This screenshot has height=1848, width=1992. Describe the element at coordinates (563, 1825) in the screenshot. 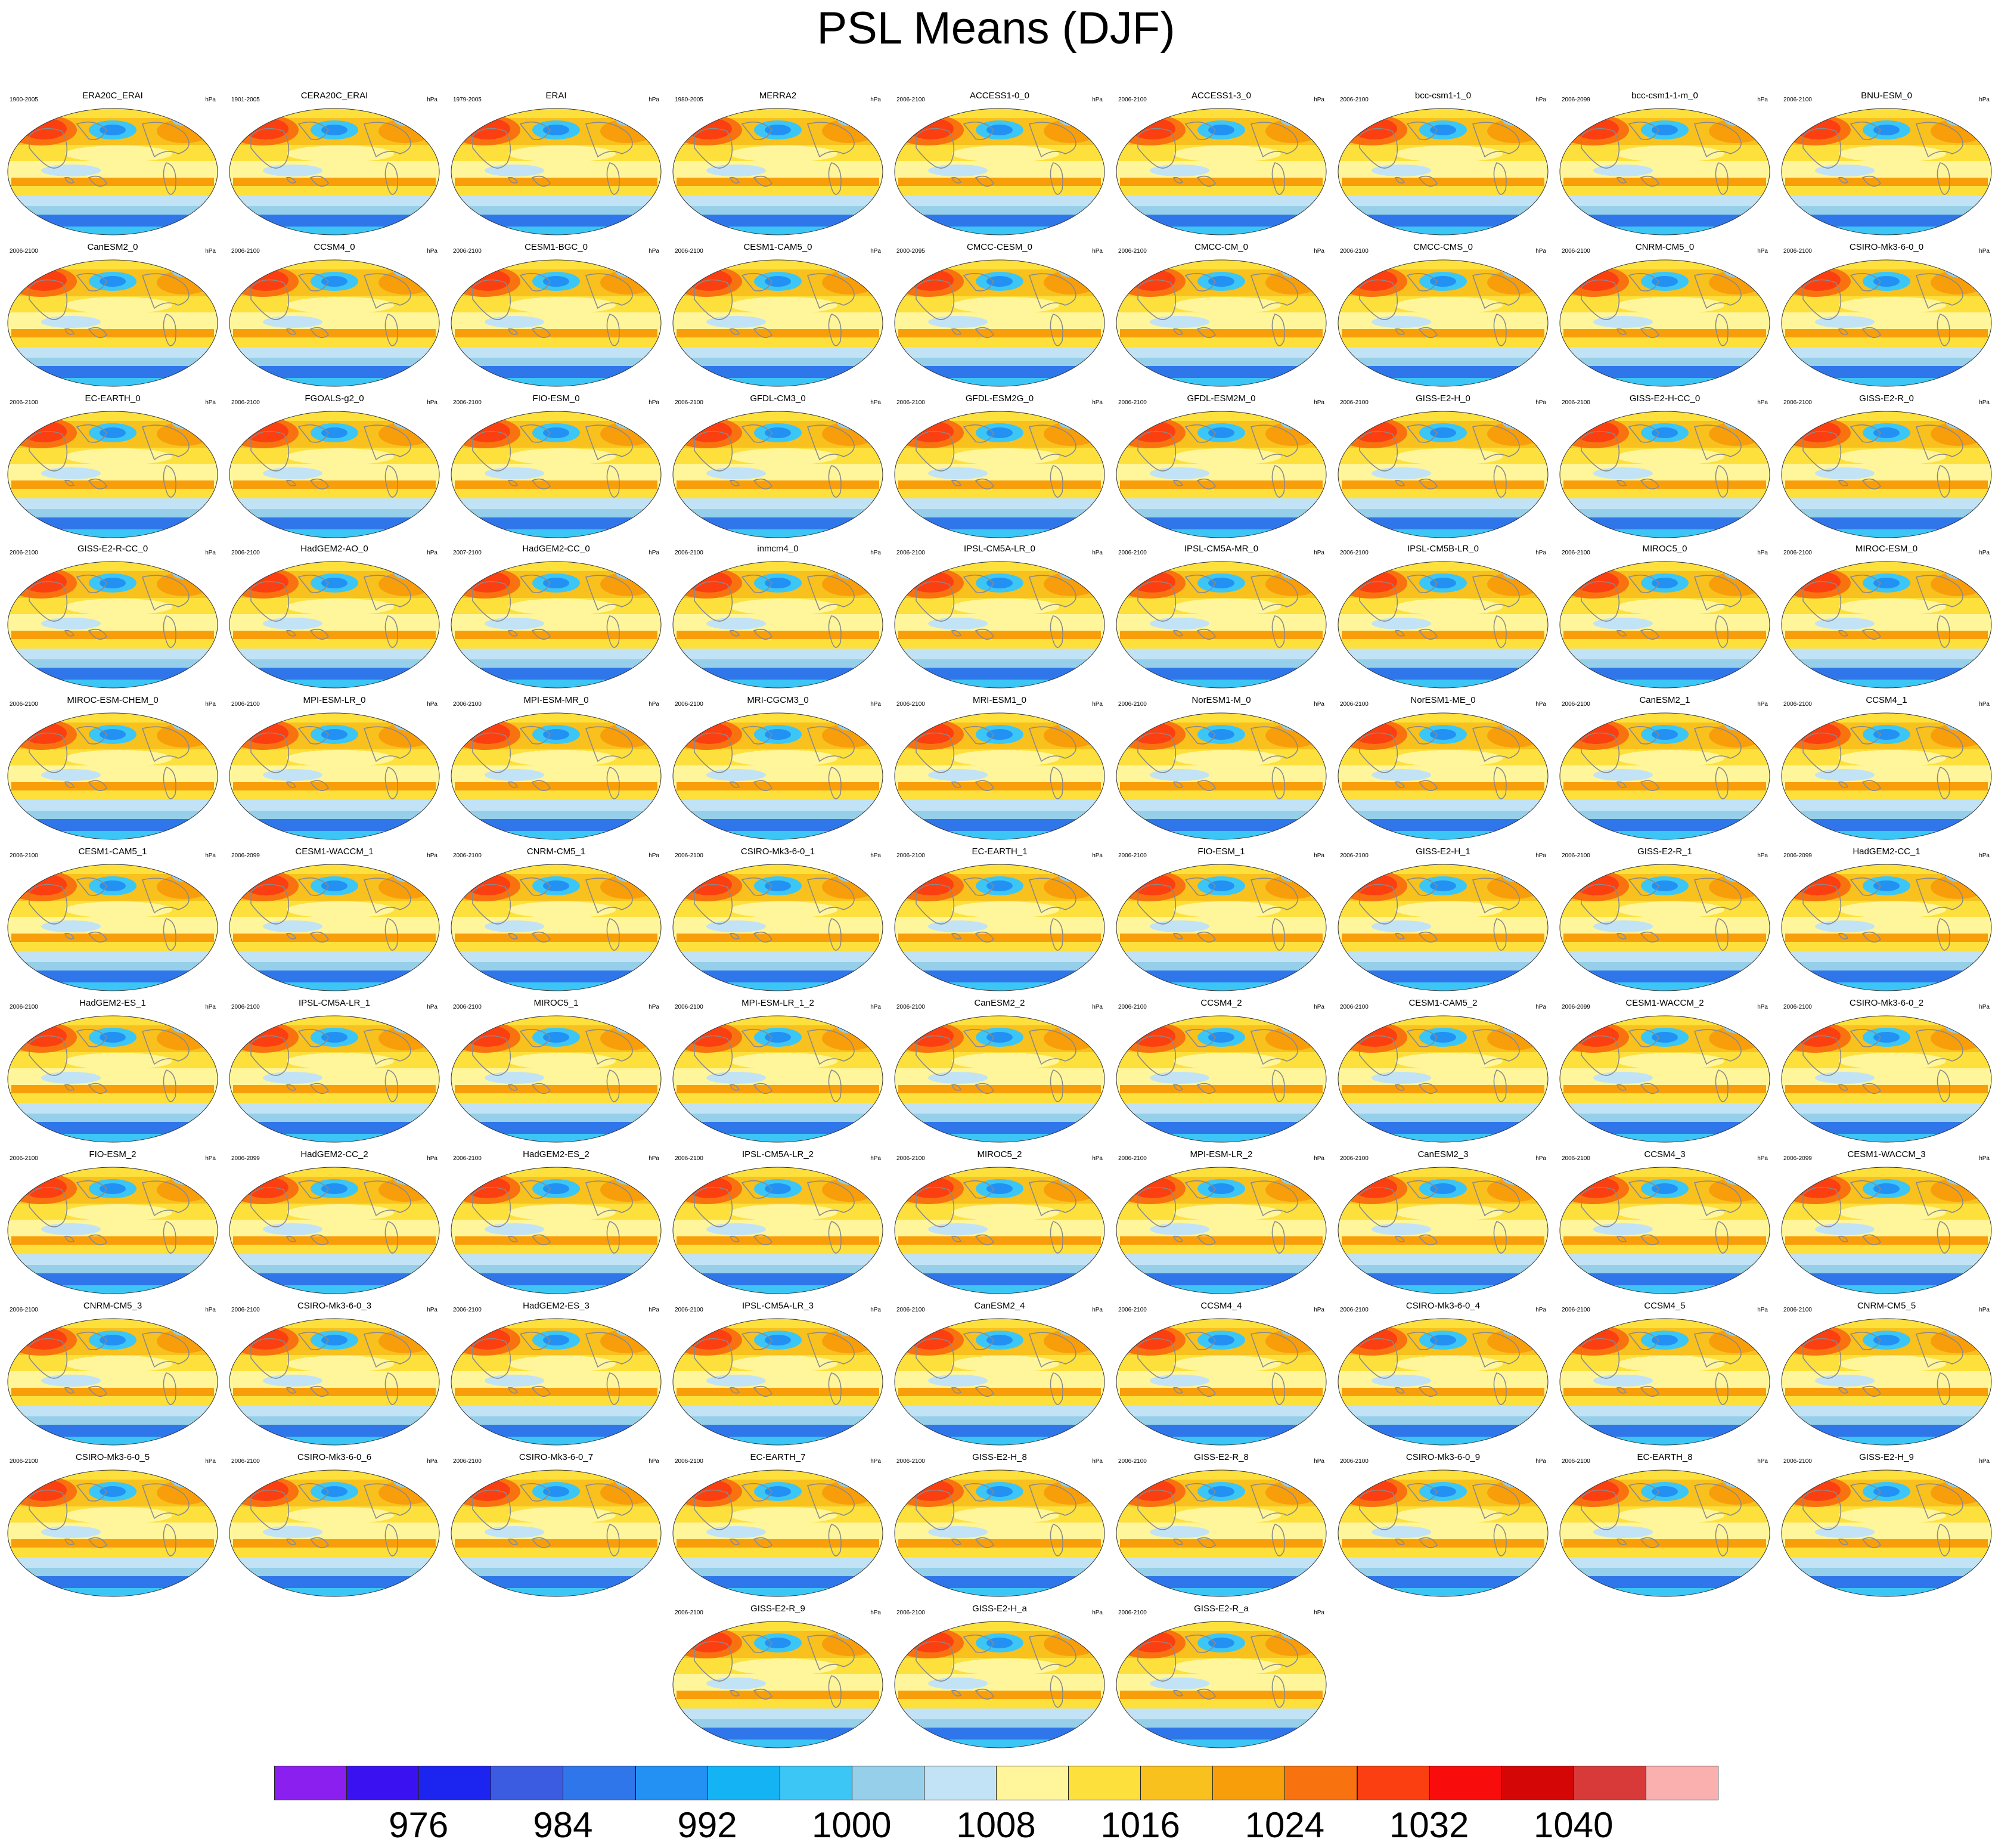

I see `colorbar-tick-label: 984` at that location.